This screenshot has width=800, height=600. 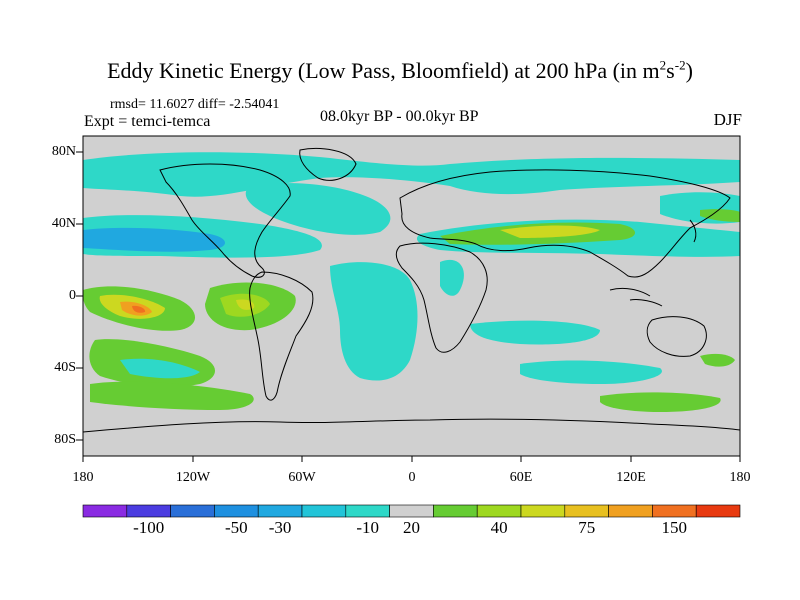 I want to click on lon-label-120e: 120E, so click(x=631, y=477).